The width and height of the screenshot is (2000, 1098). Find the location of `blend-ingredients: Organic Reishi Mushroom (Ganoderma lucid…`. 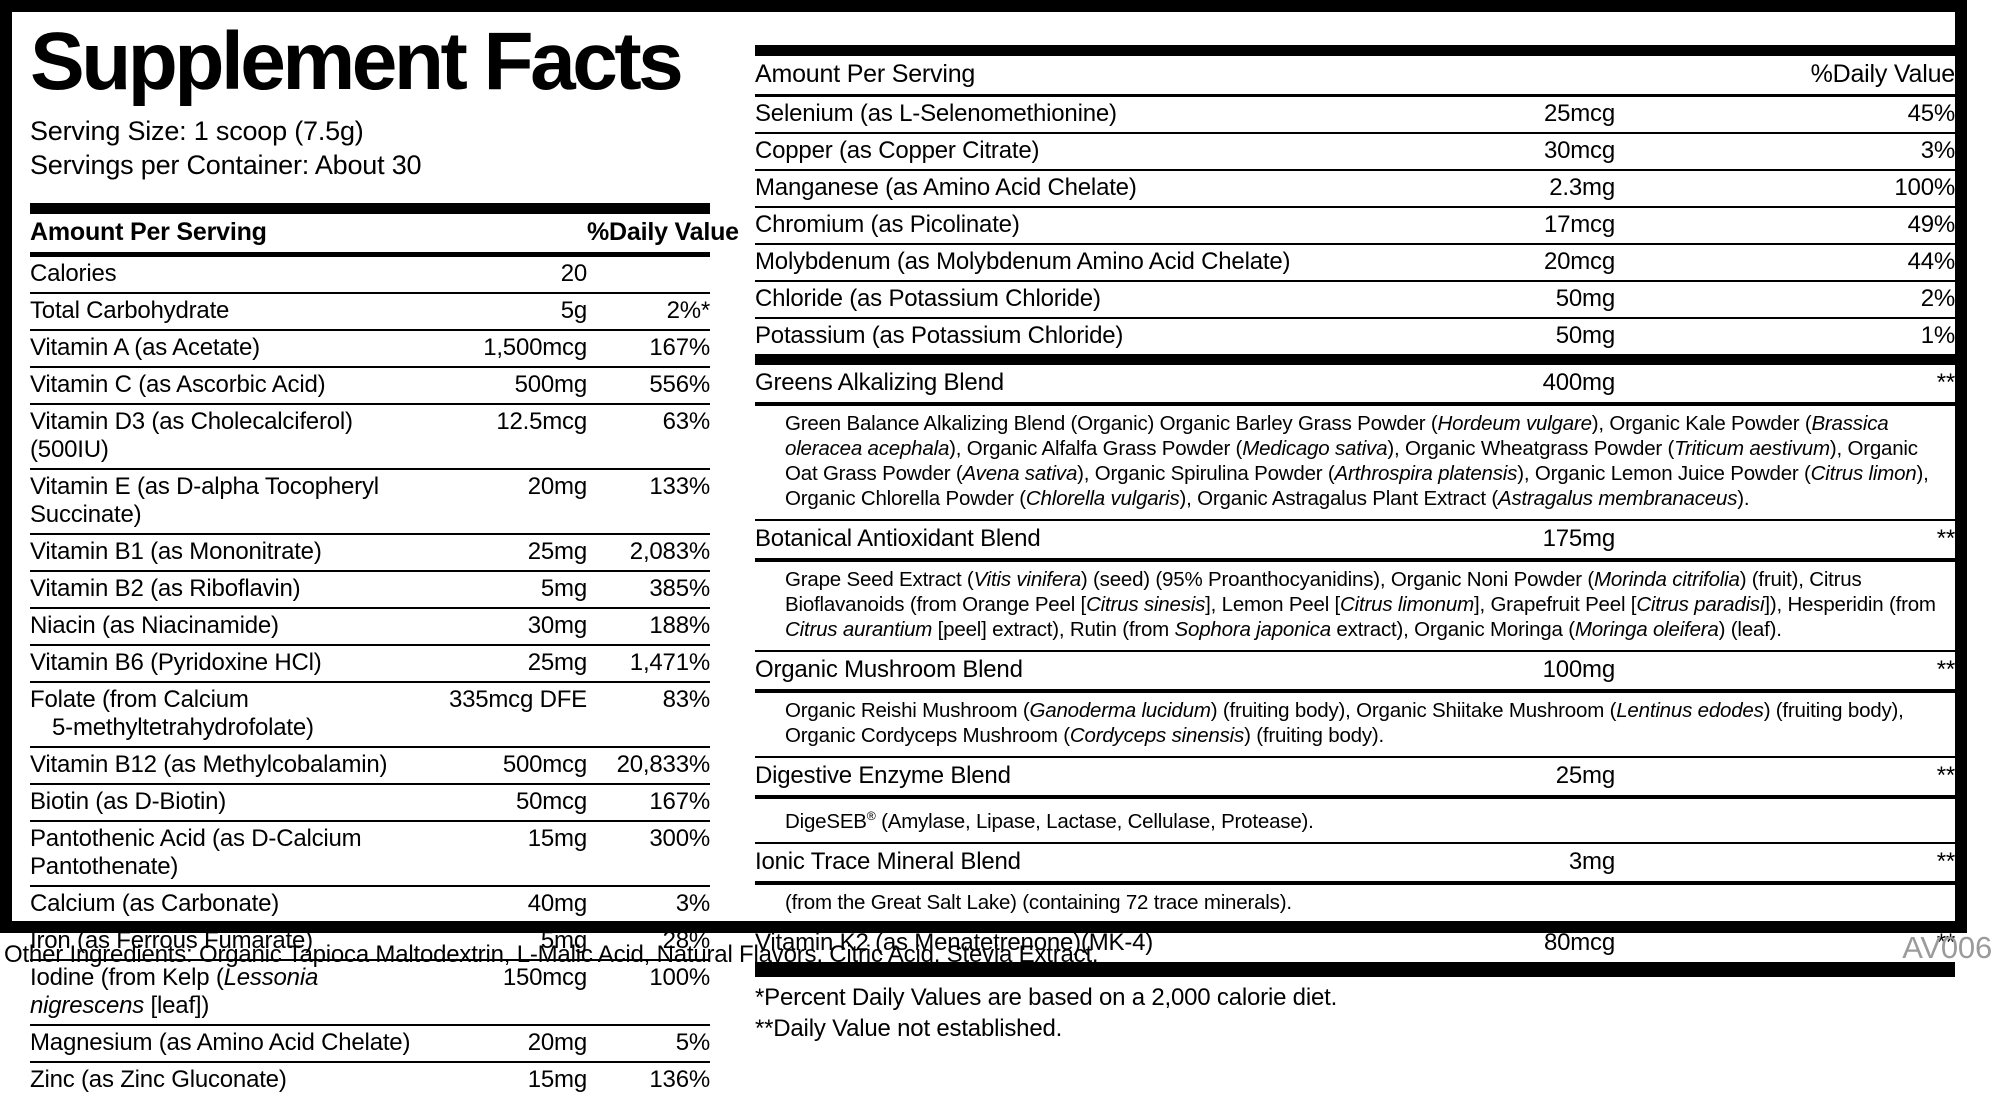

blend-ingredients: Organic Reishi Mushroom (Ganoderma lucid… is located at coordinates (1344, 723).